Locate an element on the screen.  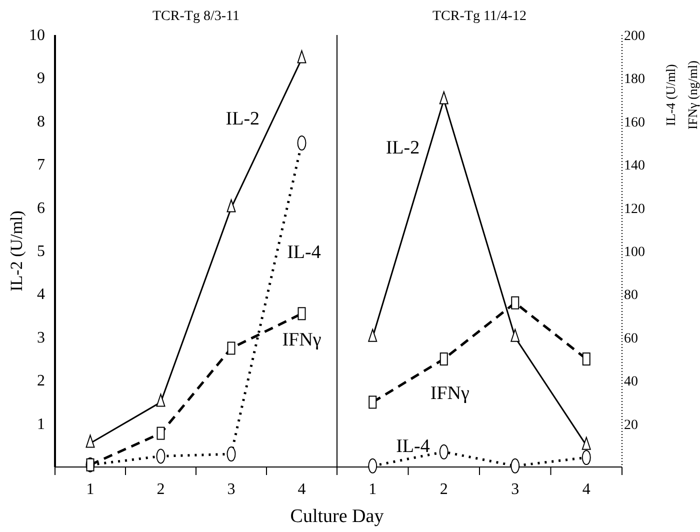
y2-tick-label: 200 is located at coordinates (634, 36).